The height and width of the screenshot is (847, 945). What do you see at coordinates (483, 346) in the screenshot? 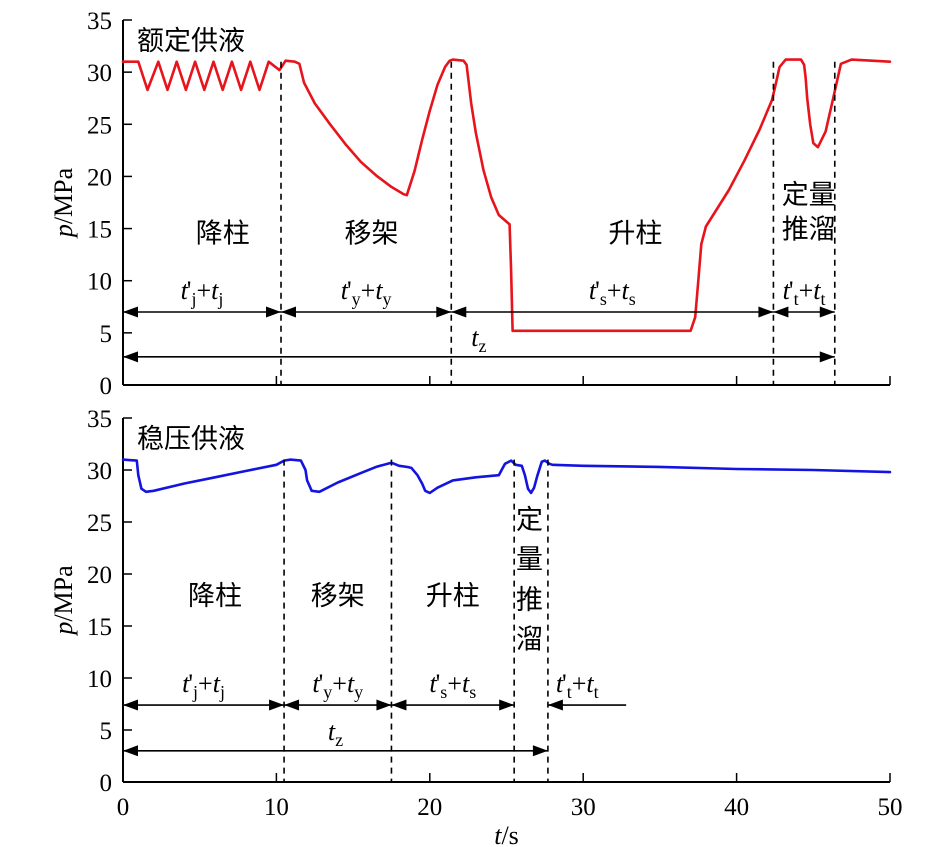
I see `total-label-sub: z` at bounding box center [483, 346].